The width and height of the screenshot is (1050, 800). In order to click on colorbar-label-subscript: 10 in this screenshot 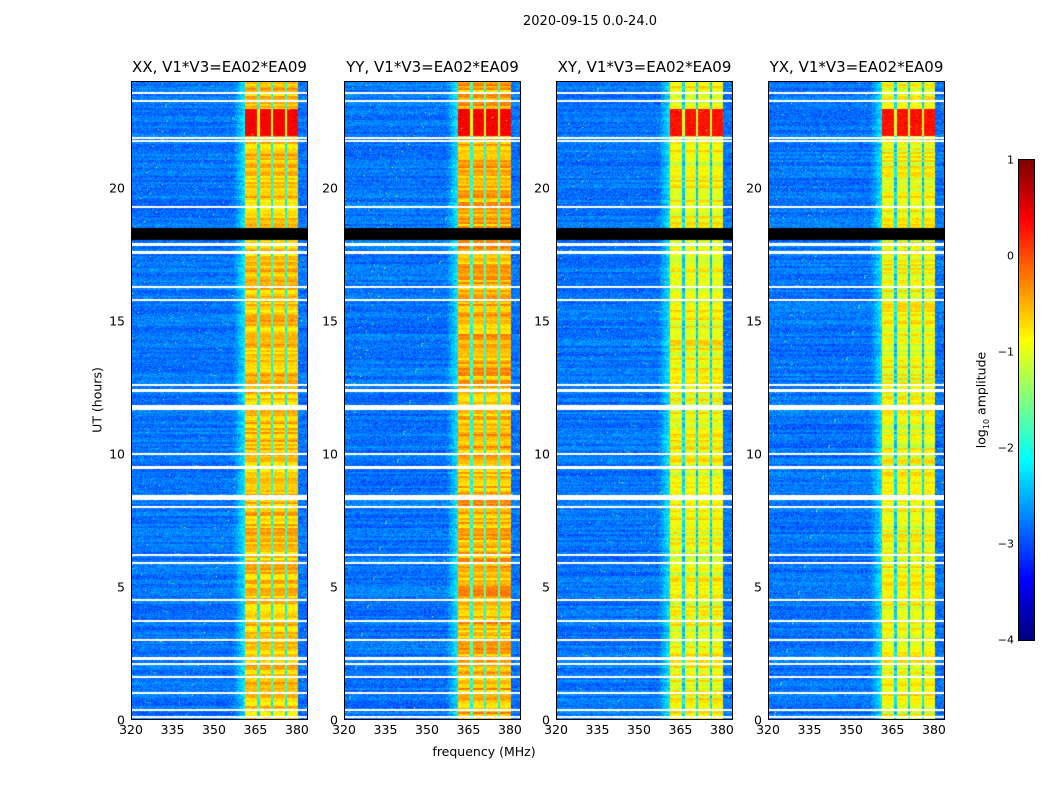, I will do `click(986, 424)`.